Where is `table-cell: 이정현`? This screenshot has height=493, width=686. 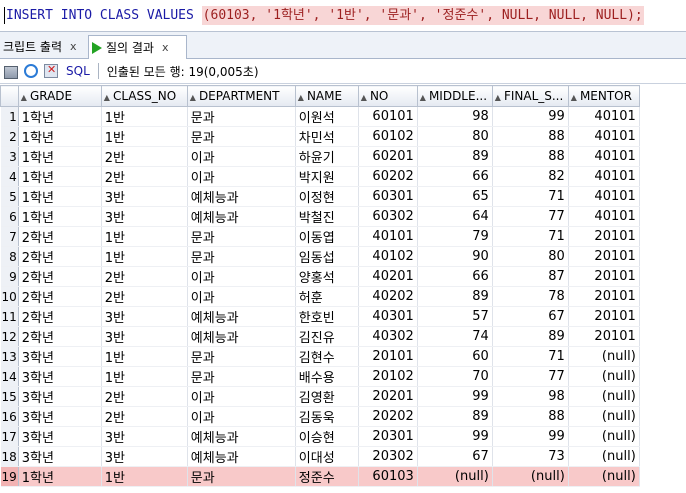 table-cell: 이정현 is located at coordinates (327, 196).